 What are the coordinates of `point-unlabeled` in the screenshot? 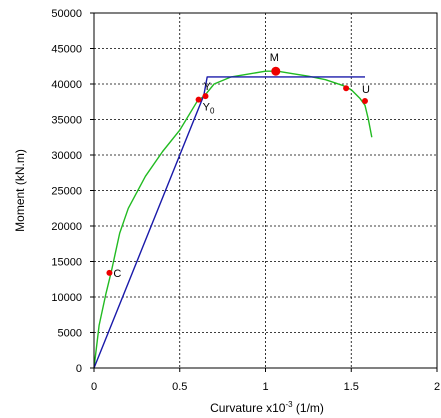 It's located at (346, 88).